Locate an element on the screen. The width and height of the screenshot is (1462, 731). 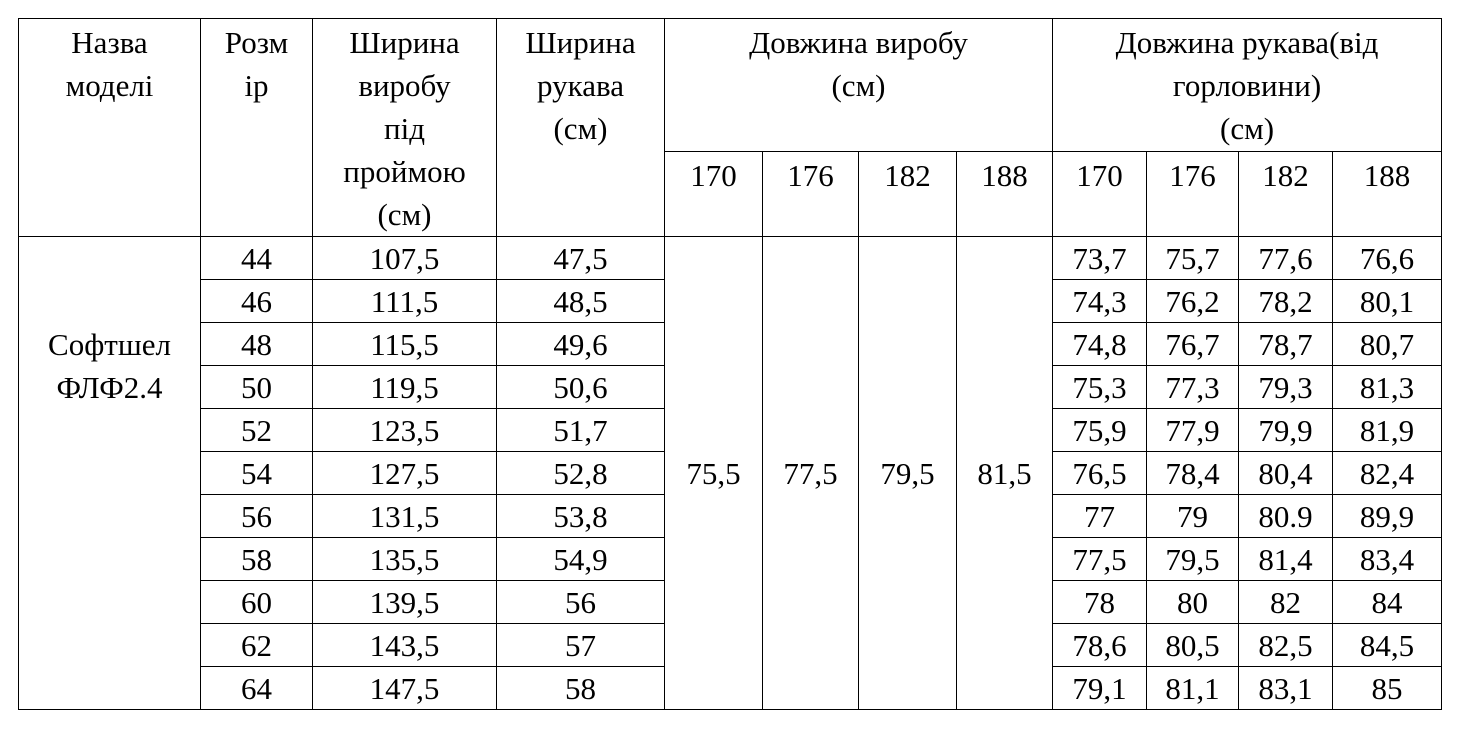
header-cell: Назва моделі is located at coordinates (109, 127).